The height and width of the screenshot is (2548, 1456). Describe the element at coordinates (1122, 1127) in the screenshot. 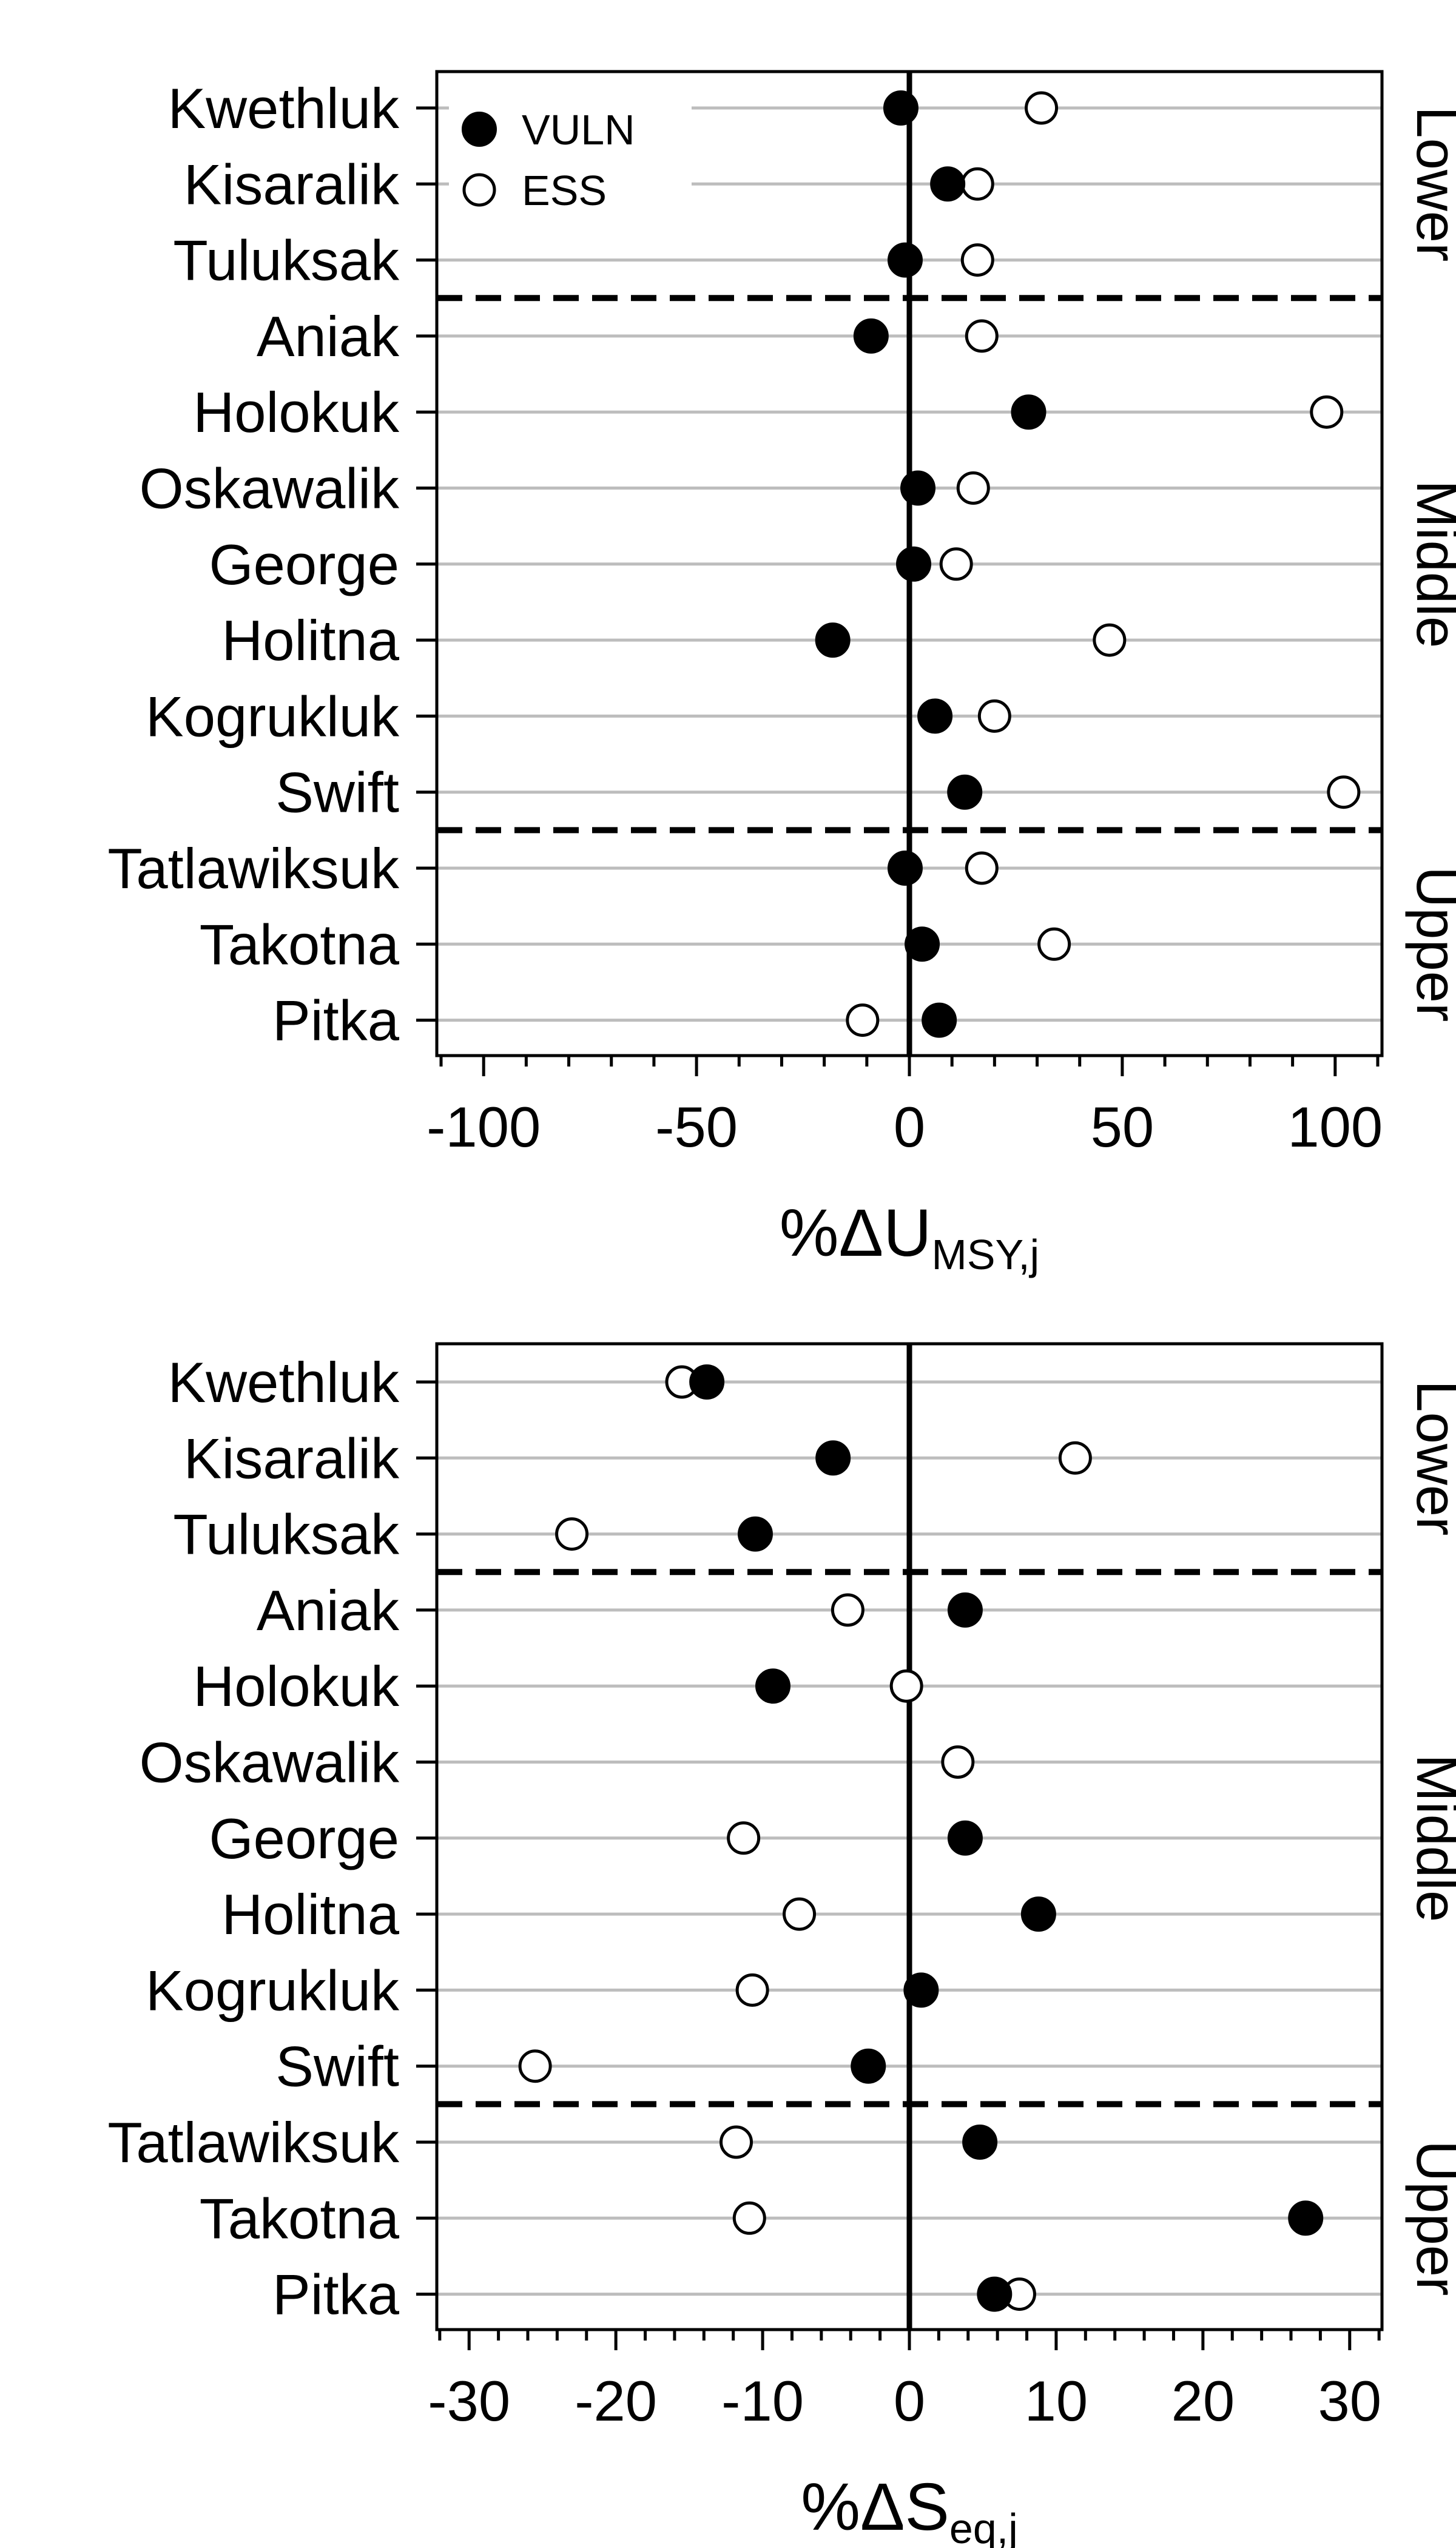

I see `x-tick-label: 50` at that location.